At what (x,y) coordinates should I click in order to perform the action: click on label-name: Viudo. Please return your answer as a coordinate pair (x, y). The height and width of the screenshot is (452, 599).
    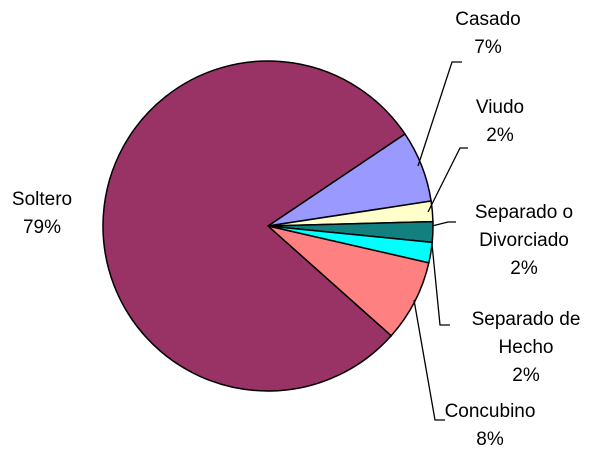
    Looking at the image, I should click on (500, 107).